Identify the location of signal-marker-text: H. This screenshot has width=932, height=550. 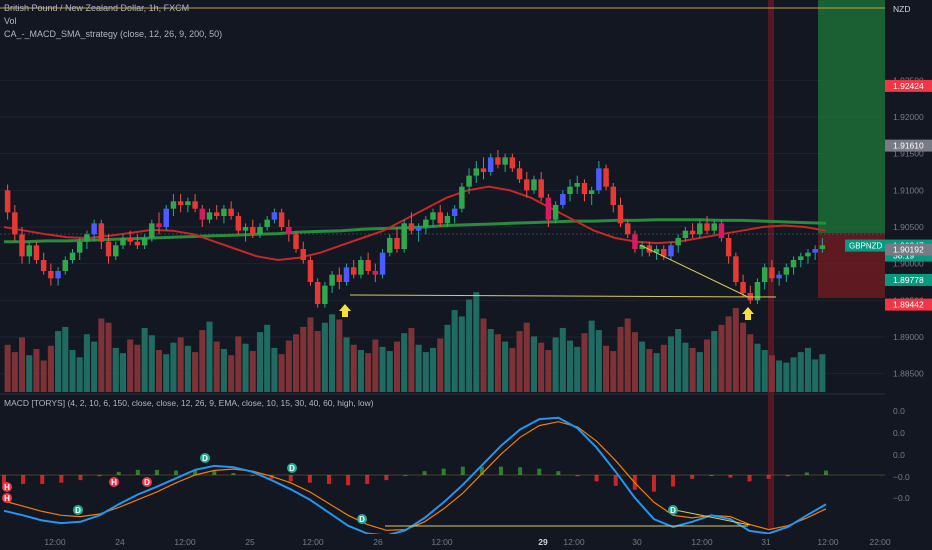
(114, 482).